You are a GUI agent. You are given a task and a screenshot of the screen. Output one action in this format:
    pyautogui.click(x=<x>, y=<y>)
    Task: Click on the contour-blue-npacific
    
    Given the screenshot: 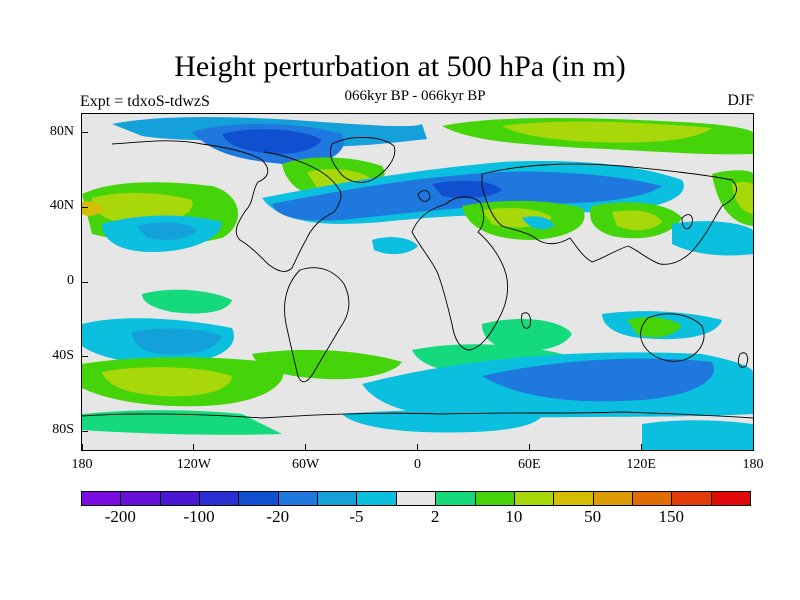 What is the action you would take?
    pyautogui.click(x=167, y=231)
    